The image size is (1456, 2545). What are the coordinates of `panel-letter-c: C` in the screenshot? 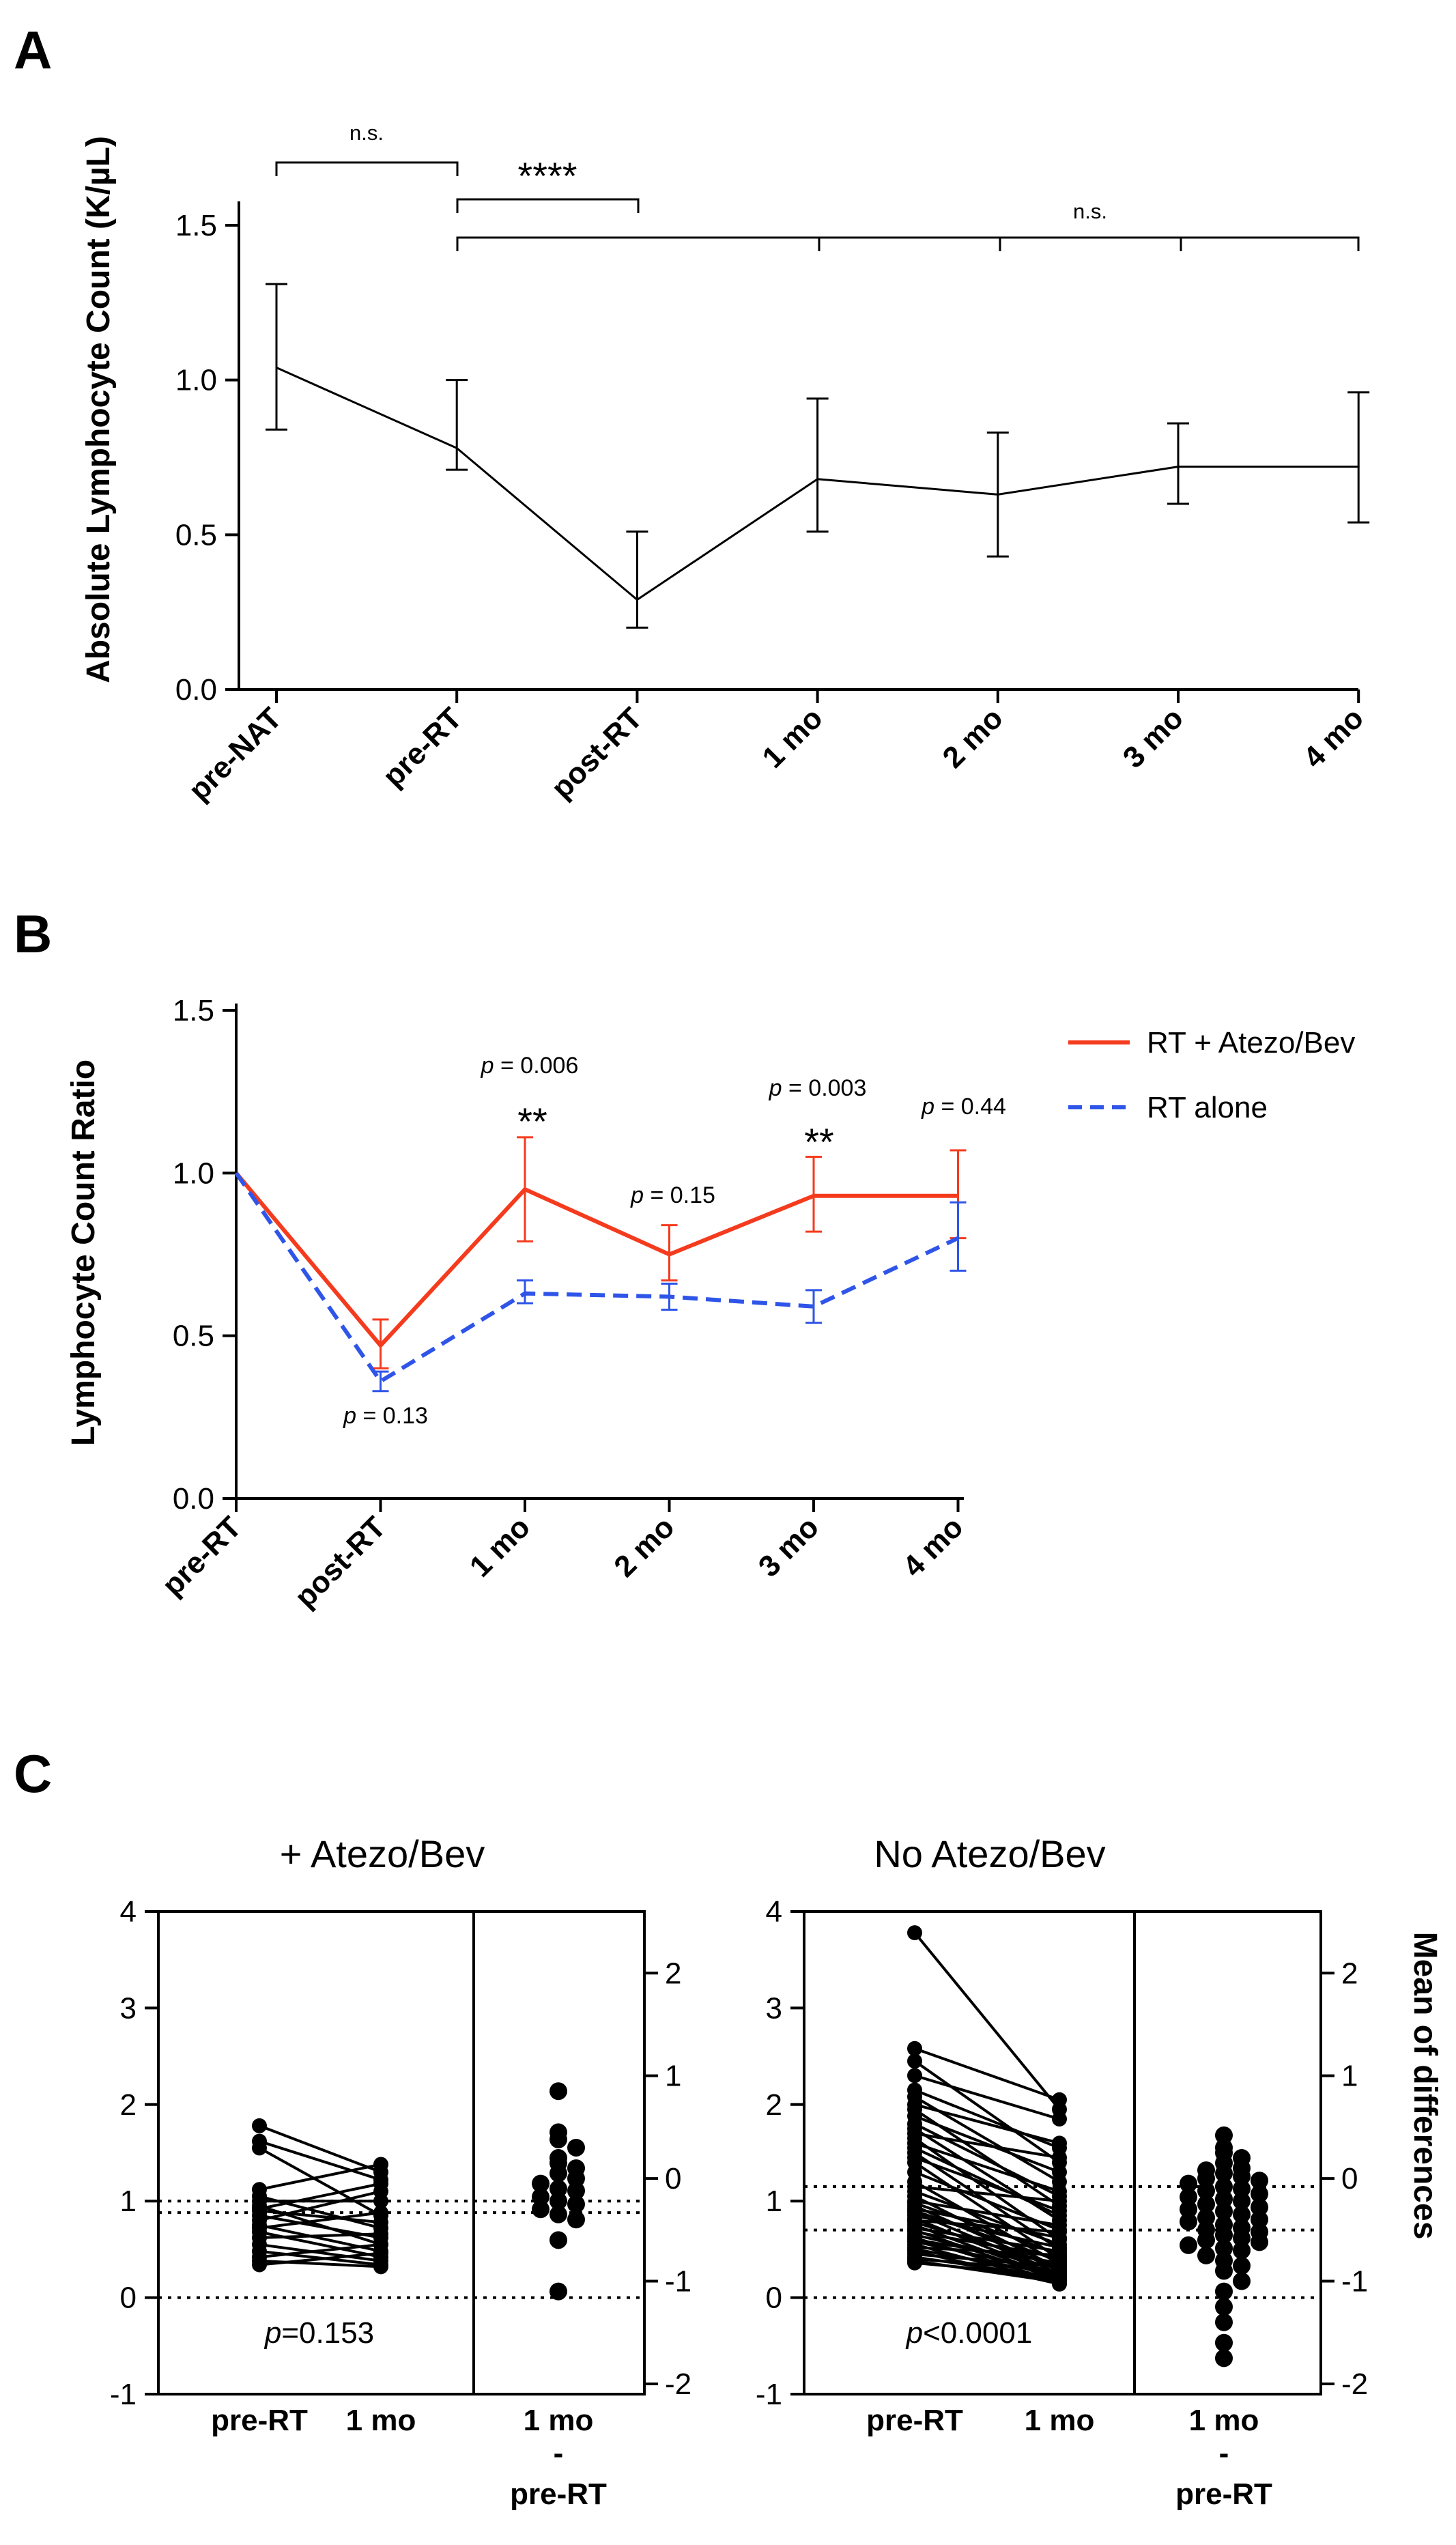 It's located at (33, 1774).